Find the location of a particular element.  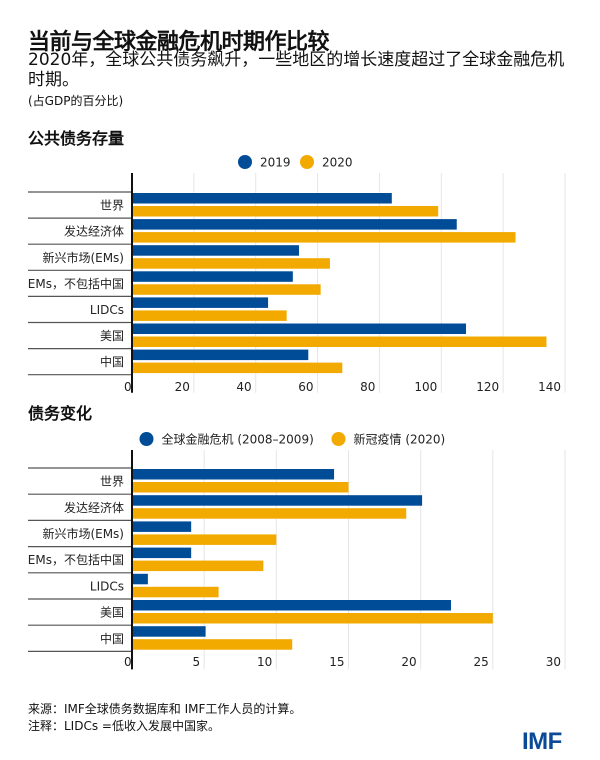

x-tick-label: 40 is located at coordinates (243, 387).